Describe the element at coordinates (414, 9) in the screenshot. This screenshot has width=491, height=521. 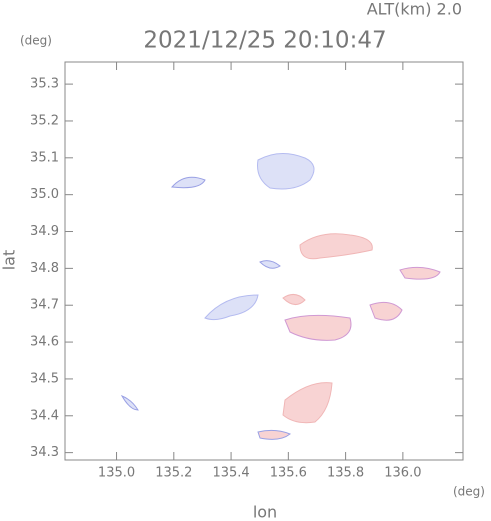
I see `altitude-label: ALT(km) 2.0` at that location.